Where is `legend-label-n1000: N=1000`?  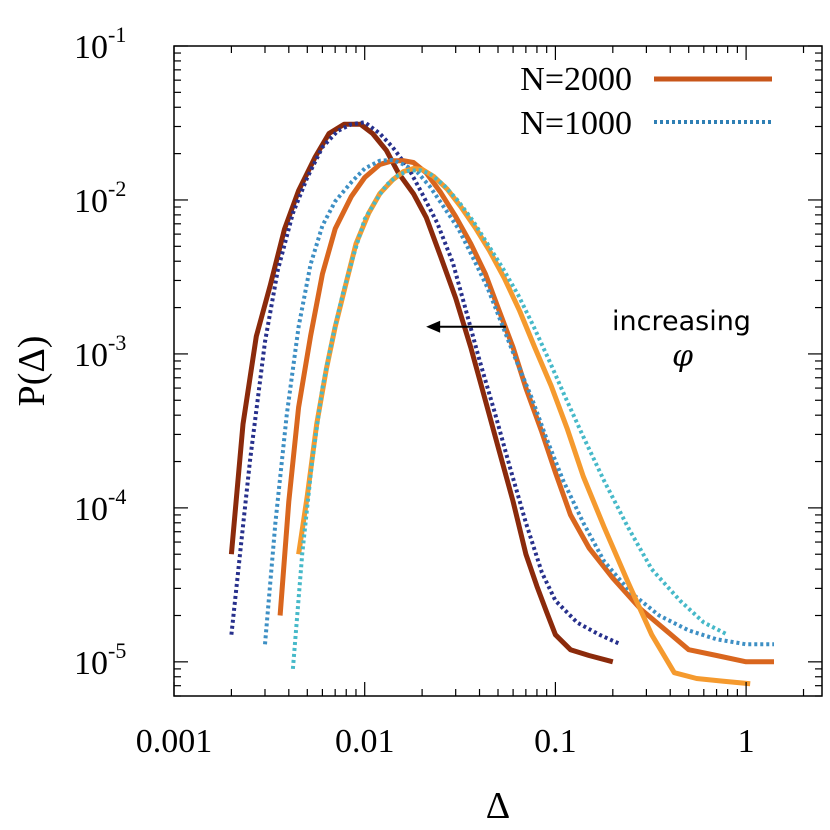 legend-label-n1000: N=1000 is located at coordinates (576, 123).